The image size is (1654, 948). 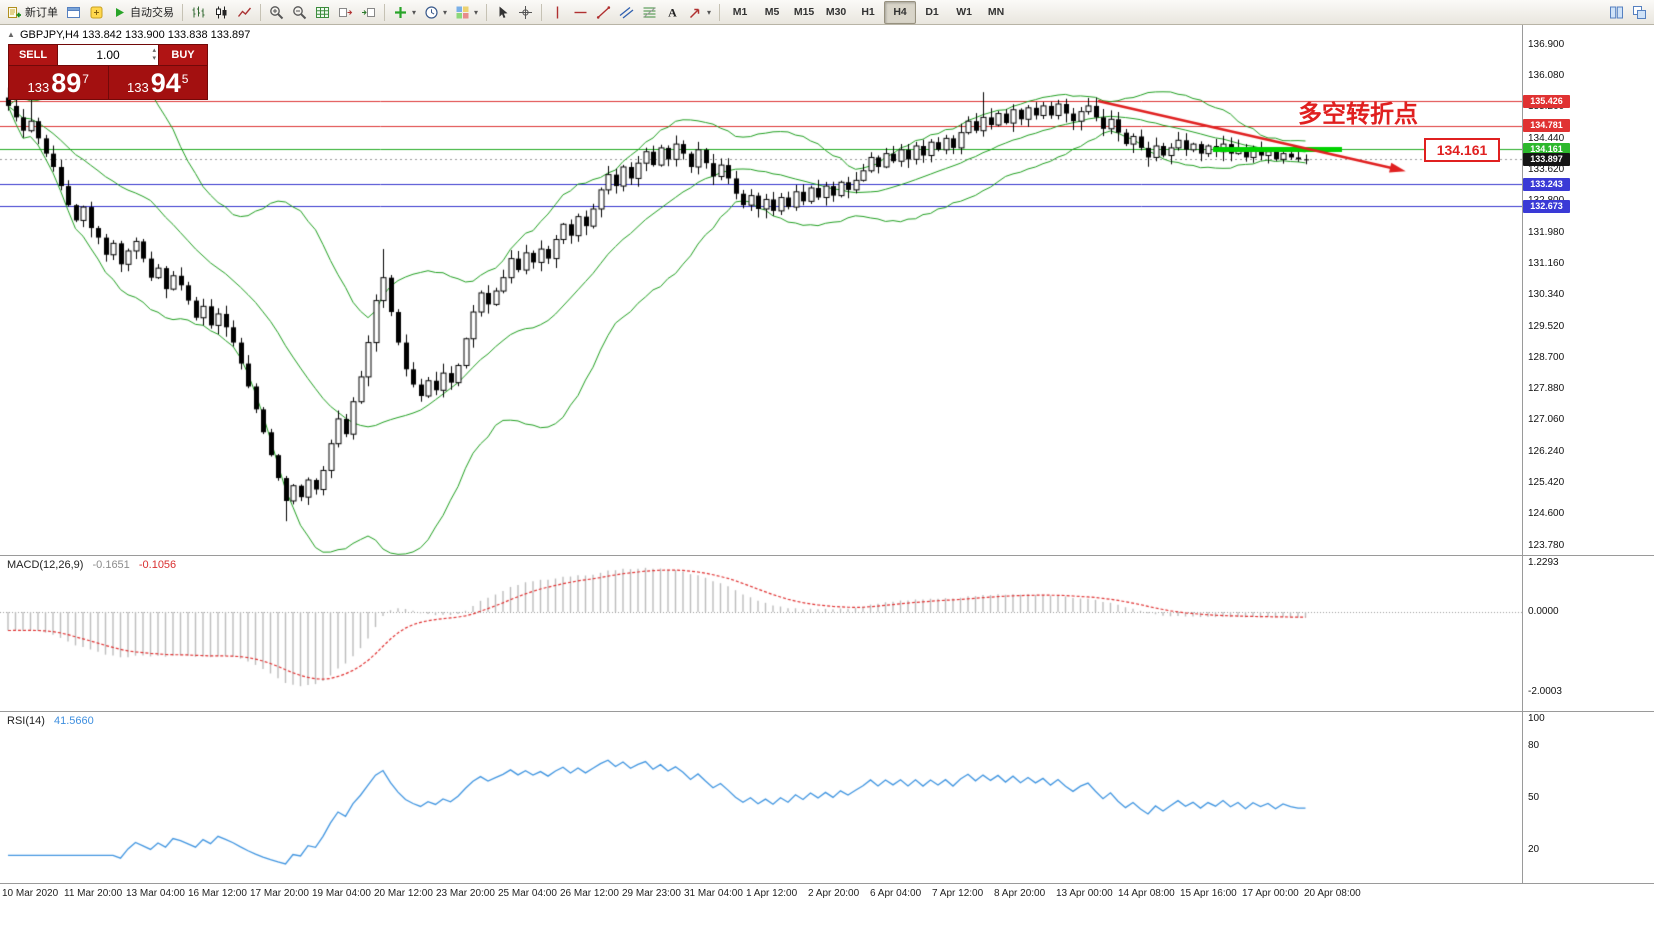 I want to click on macd-panel-separator, so click(x=827, y=555).